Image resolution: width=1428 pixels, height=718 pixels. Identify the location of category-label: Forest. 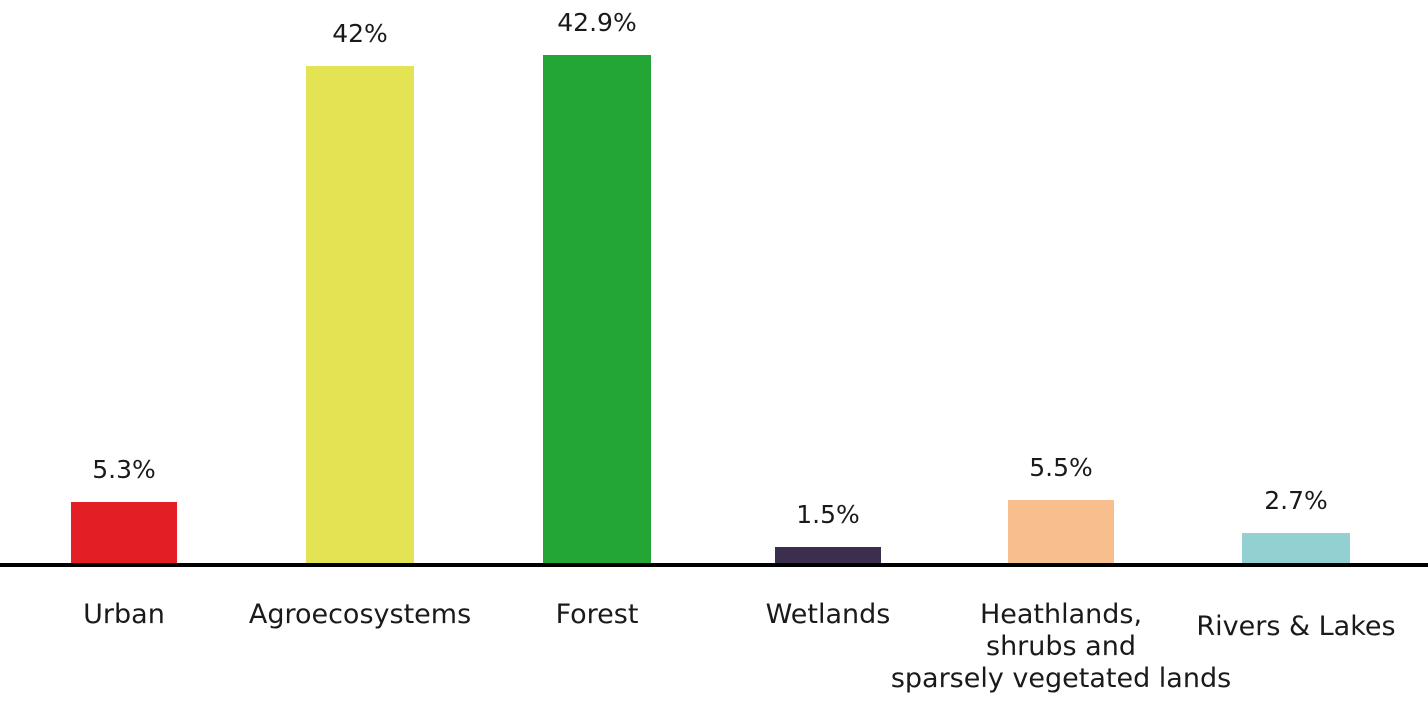
(597, 614).